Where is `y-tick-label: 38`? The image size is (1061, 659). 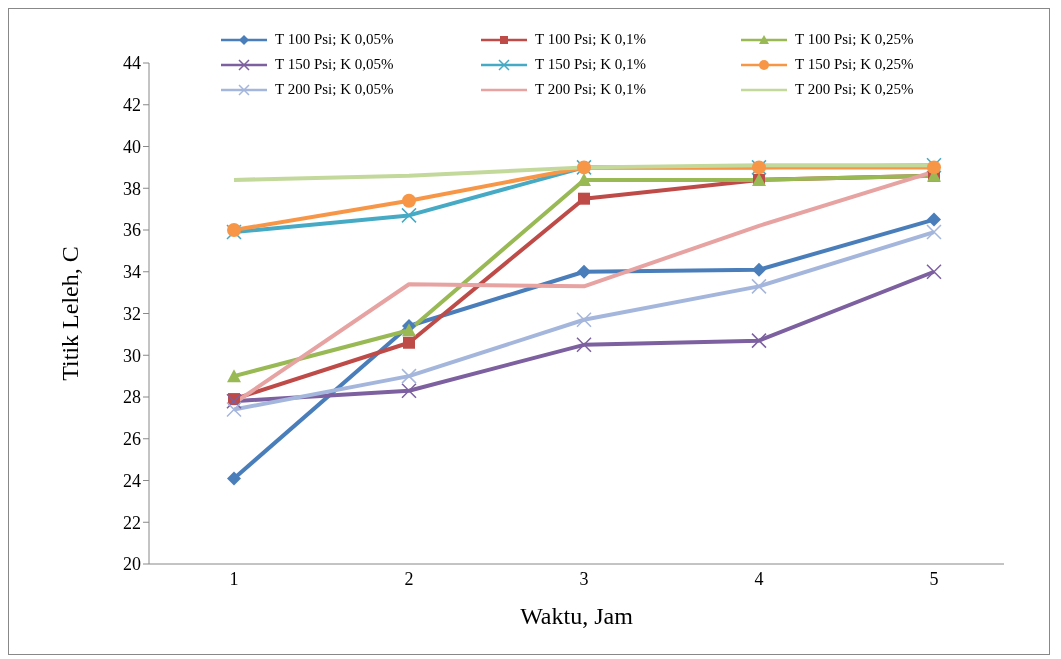
y-tick-label: 38 is located at coordinates (132, 188).